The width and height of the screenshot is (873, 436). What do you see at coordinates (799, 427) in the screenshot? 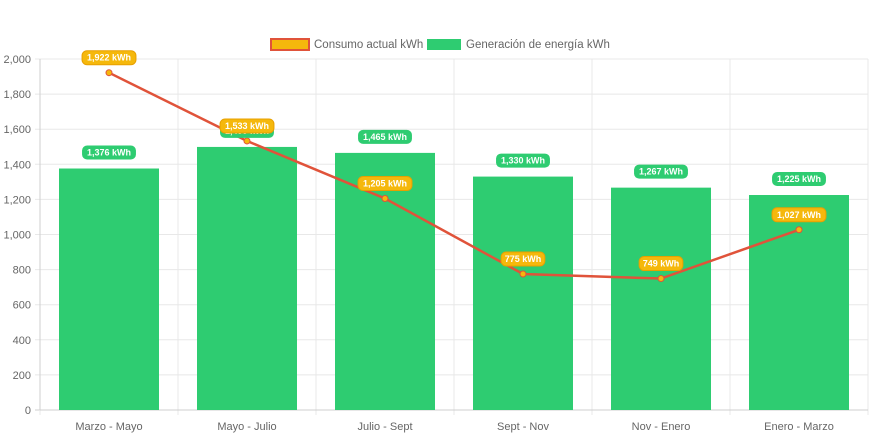
I see `x-tick-label: Enero - Marzo` at bounding box center [799, 427].